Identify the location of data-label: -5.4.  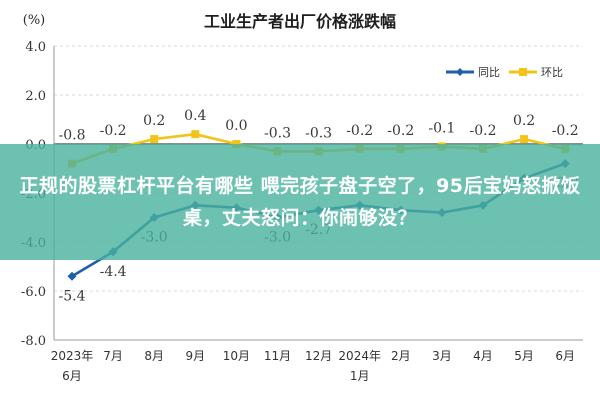
(72, 296).